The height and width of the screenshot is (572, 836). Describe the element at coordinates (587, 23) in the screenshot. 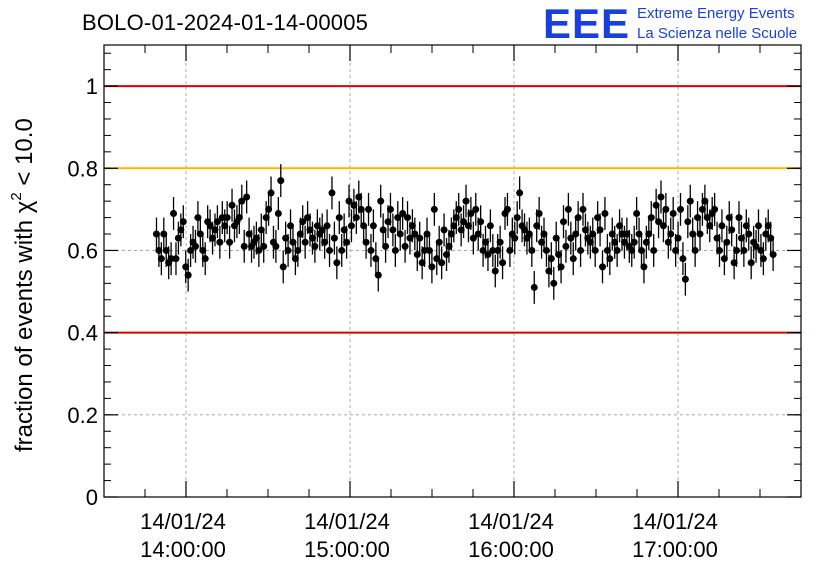

I see `eee-logo-mark: EEE` at that location.